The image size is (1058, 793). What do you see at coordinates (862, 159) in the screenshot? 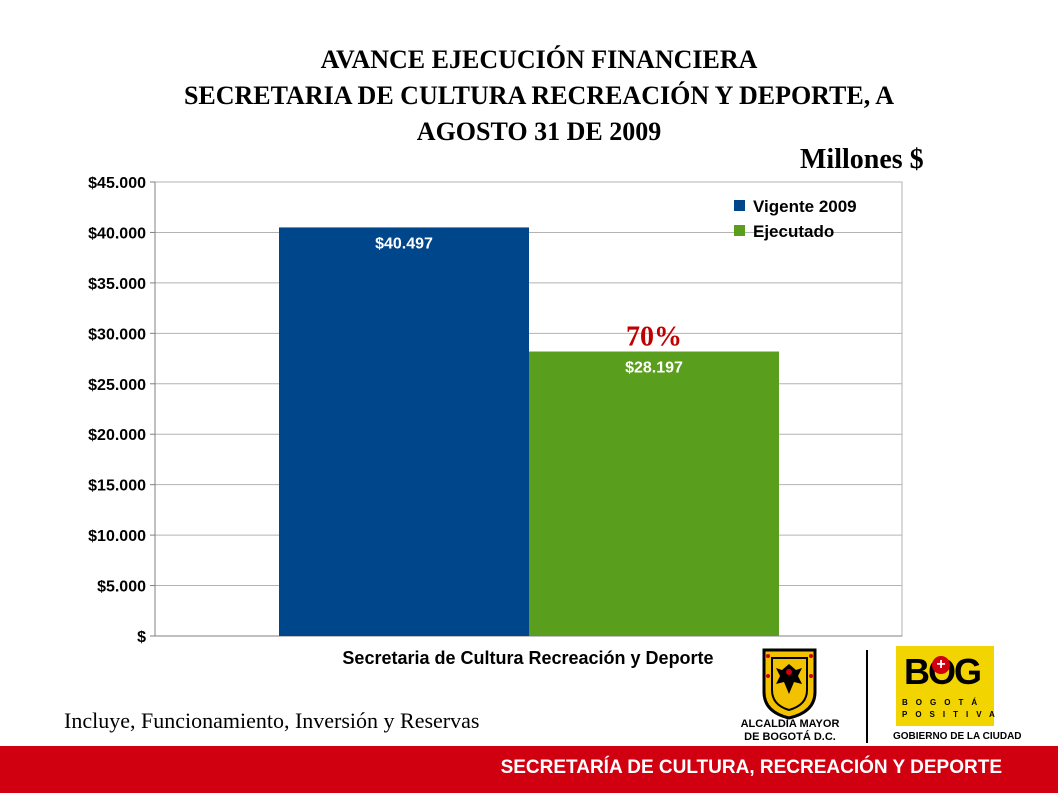
I see `units-label: Millones $` at bounding box center [862, 159].